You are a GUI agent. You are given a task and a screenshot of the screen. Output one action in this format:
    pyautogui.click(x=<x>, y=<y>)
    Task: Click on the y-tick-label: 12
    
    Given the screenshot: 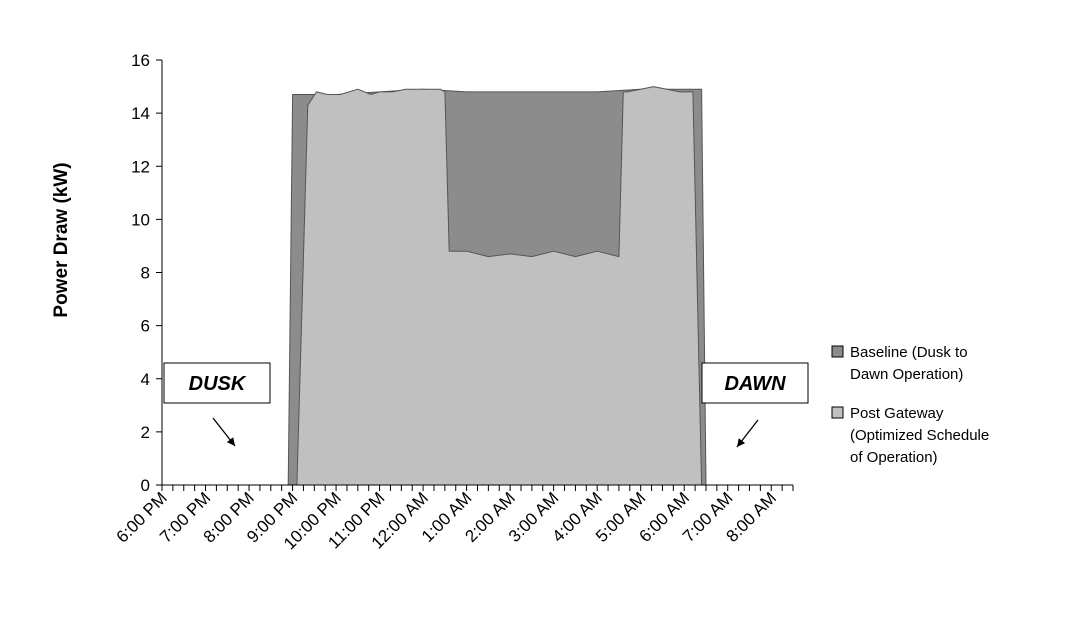 What is the action you would take?
    pyautogui.click(x=140, y=166)
    